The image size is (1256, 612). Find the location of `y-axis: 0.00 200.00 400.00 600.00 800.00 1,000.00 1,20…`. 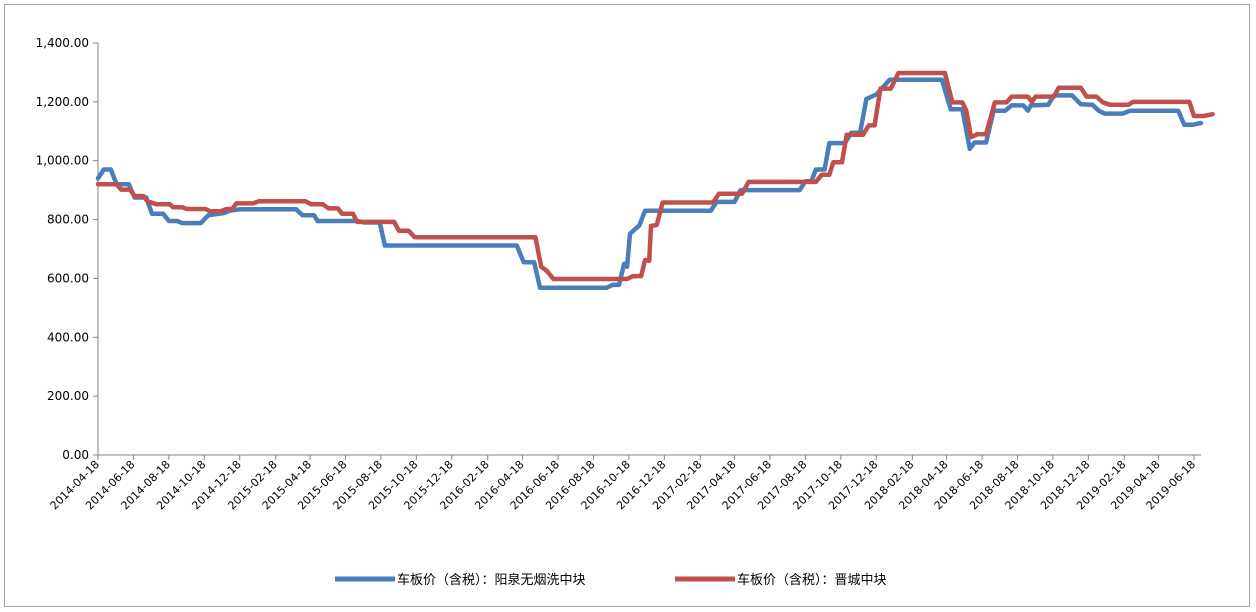

y-axis: 0.00 200.00 400.00 600.00 800.00 1,000.00 1,20… is located at coordinates (67, 249).